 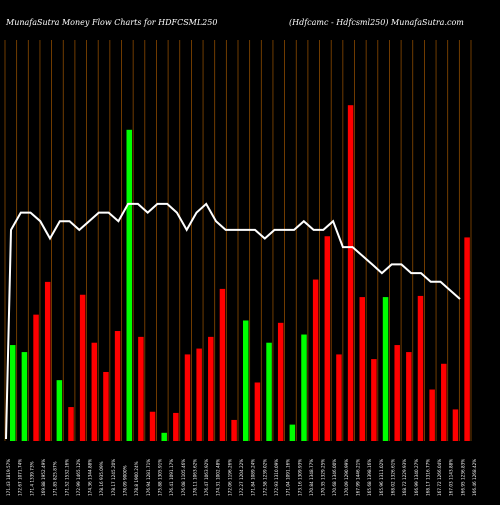 What do you see at coordinates (218, 477) in the screenshot?
I see `x-tick-label: 174.31 1002.48%` at bounding box center [218, 477].